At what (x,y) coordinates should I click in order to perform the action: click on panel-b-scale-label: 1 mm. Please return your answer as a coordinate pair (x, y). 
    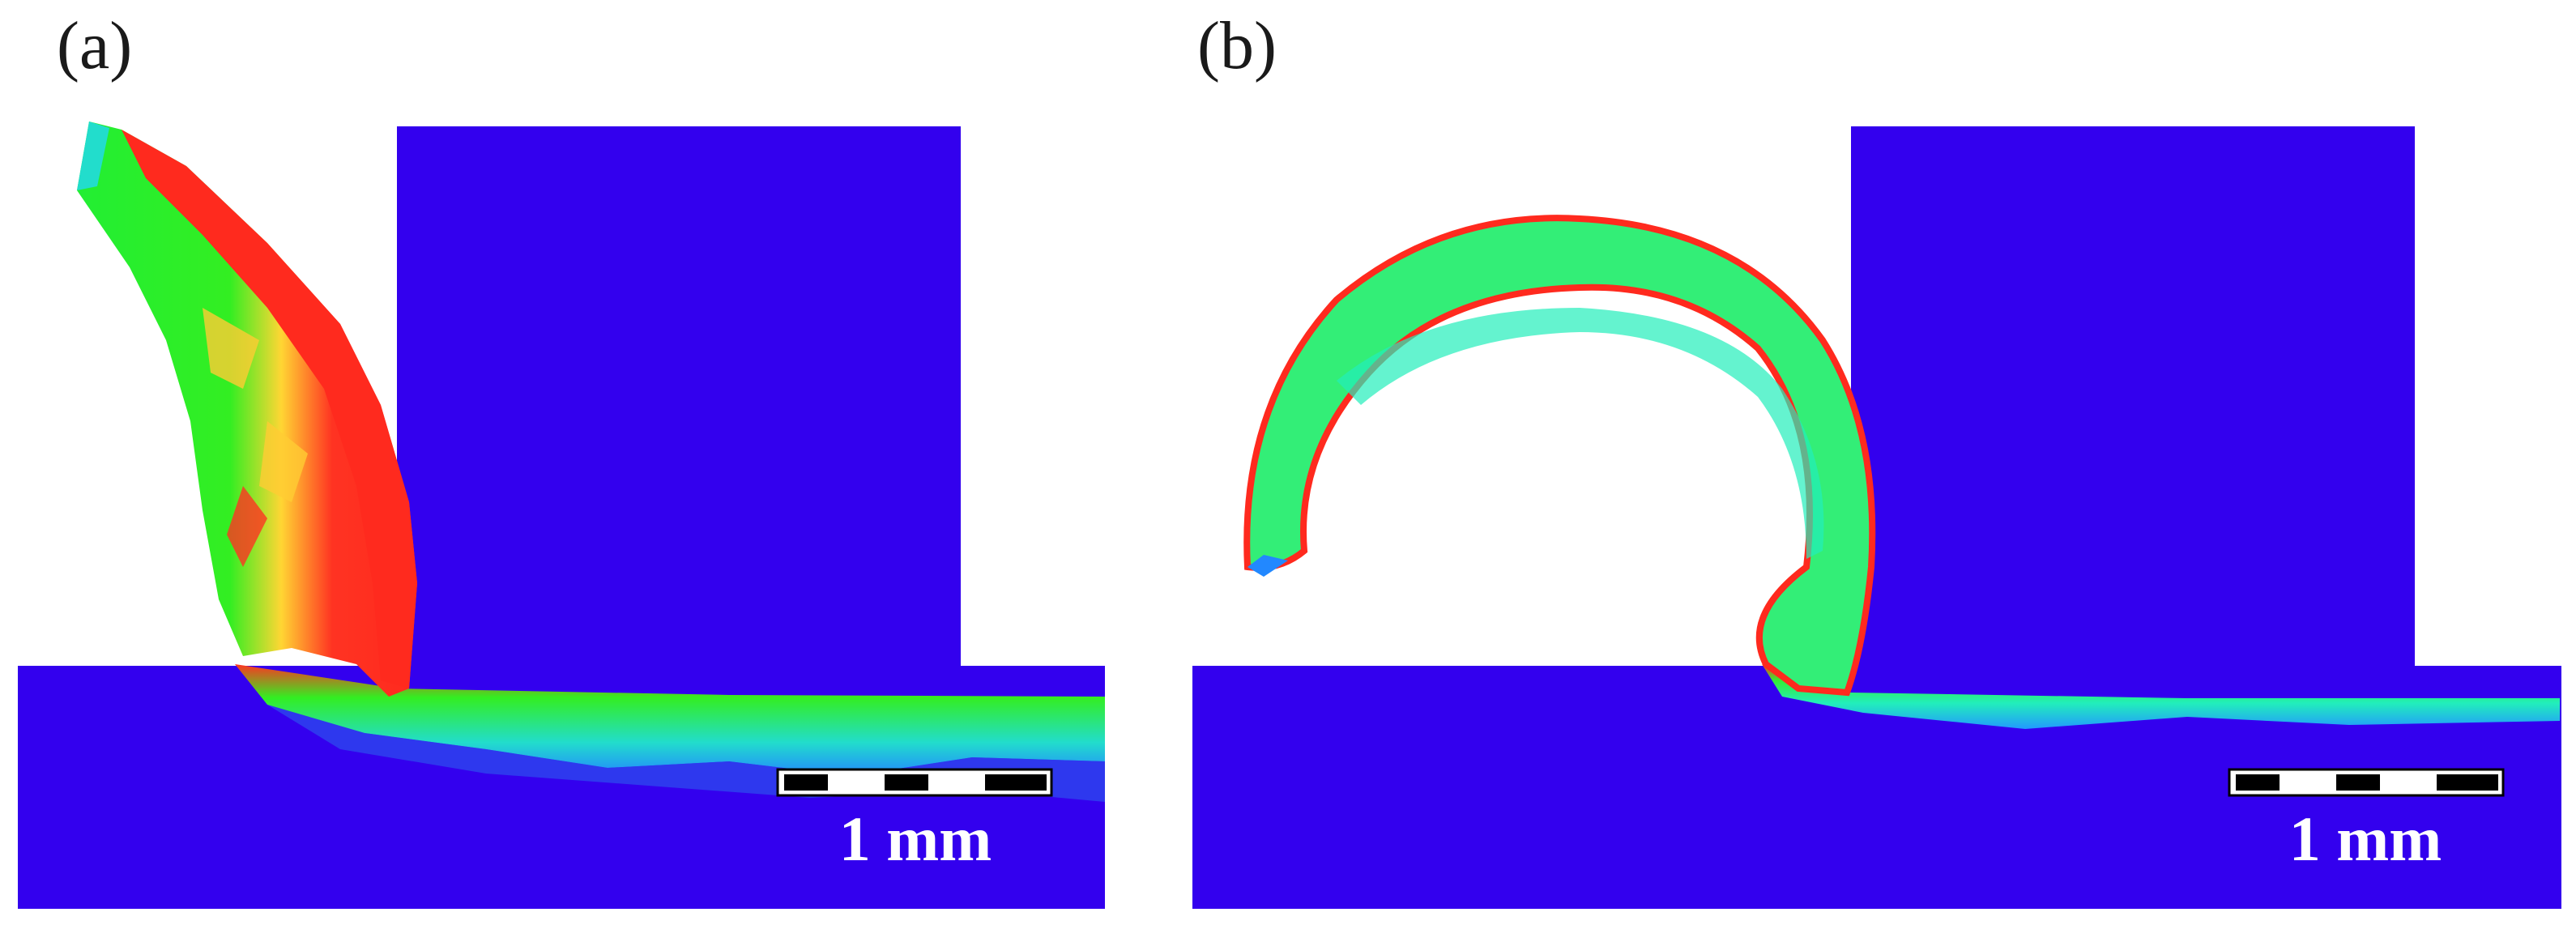
    Looking at the image, I should click on (2365, 839).